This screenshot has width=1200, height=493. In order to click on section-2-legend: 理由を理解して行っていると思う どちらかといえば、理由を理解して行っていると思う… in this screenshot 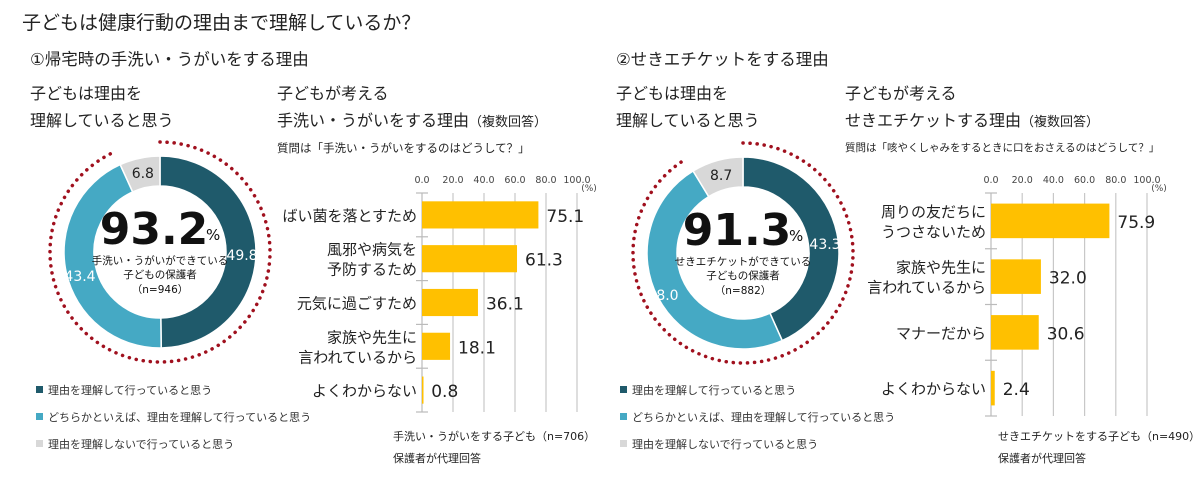, I will do `click(757, 416)`.